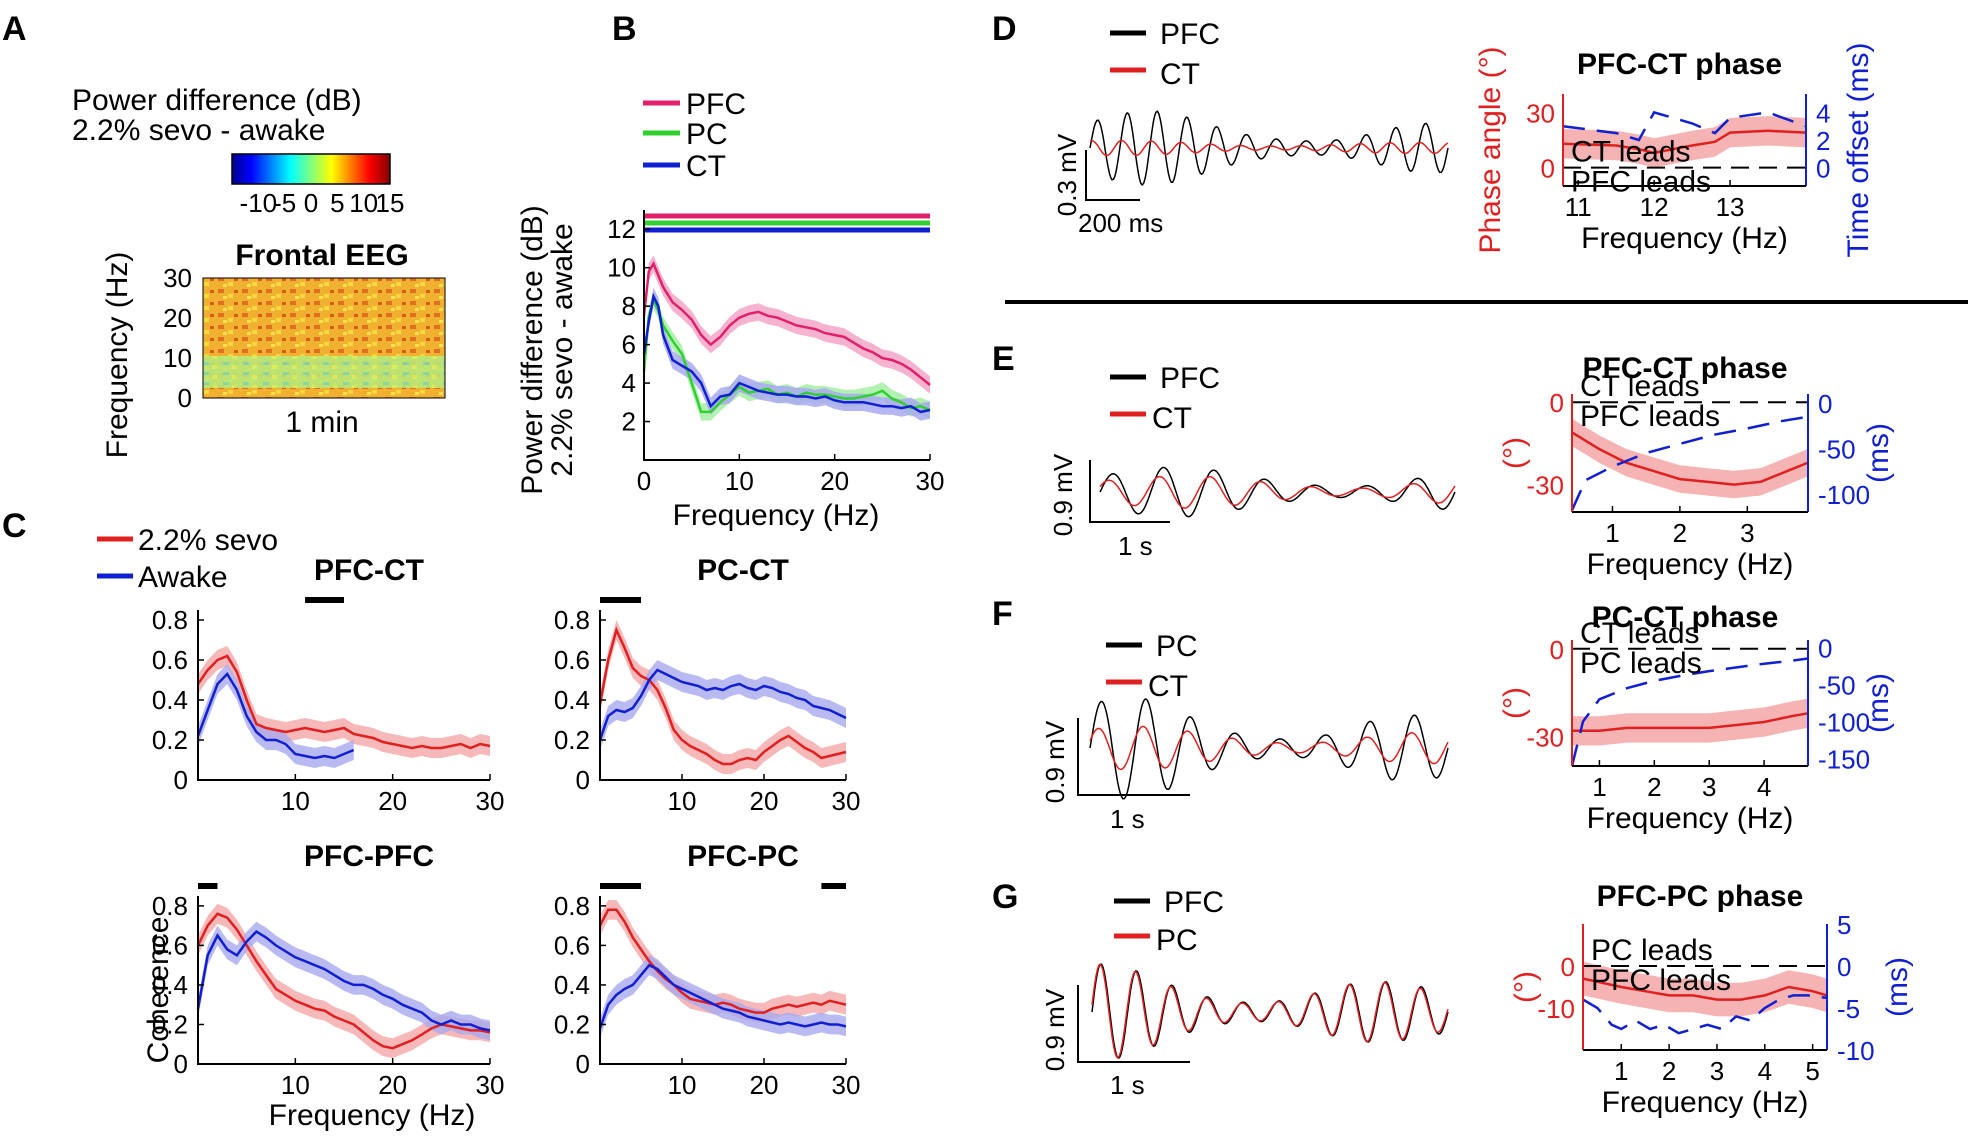 The width and height of the screenshot is (1970, 1143). What do you see at coordinates (629, 345) in the screenshot?
I see `ytick-label: 6` at bounding box center [629, 345].